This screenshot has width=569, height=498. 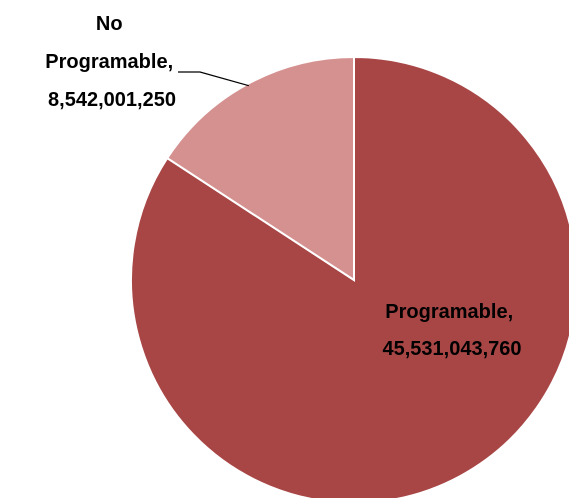 I want to click on slice-label-programable-name: Programable,, so click(x=449, y=312).